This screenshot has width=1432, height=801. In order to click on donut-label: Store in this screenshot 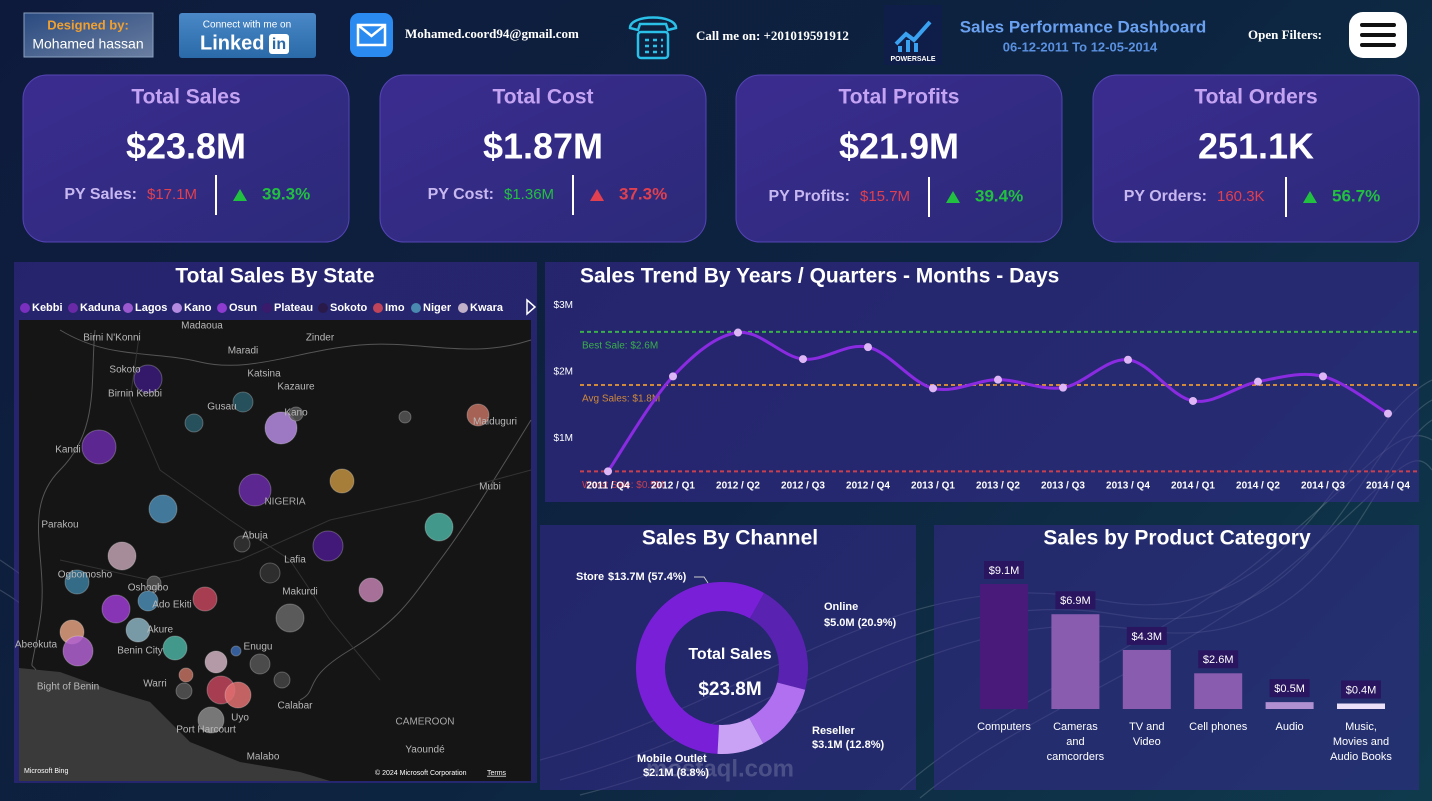, I will do `click(590, 577)`.